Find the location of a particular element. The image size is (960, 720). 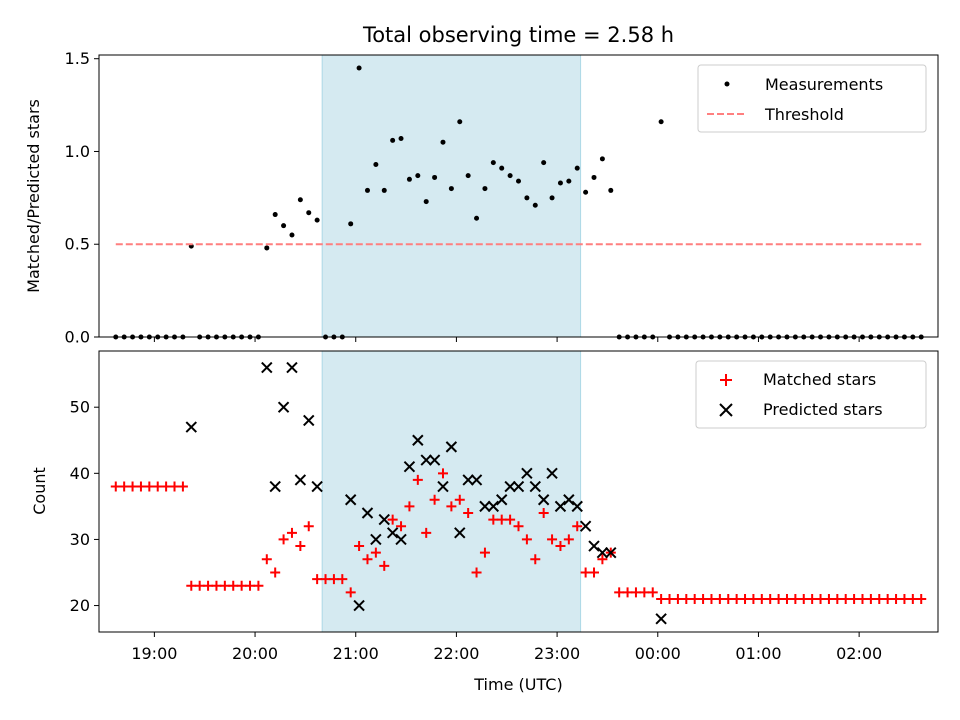

x-icon is located at coordinates (726, 410).